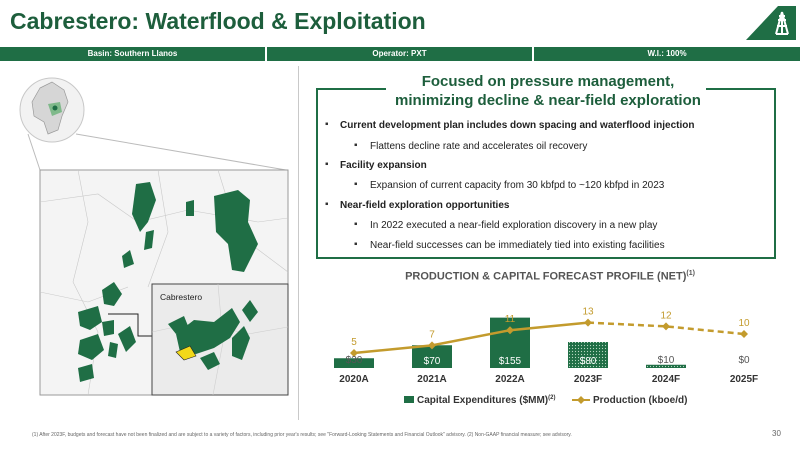 The image size is (800, 450). What do you see at coordinates (666, 315) in the screenshot?
I see `production-value-label: 12` at bounding box center [666, 315].